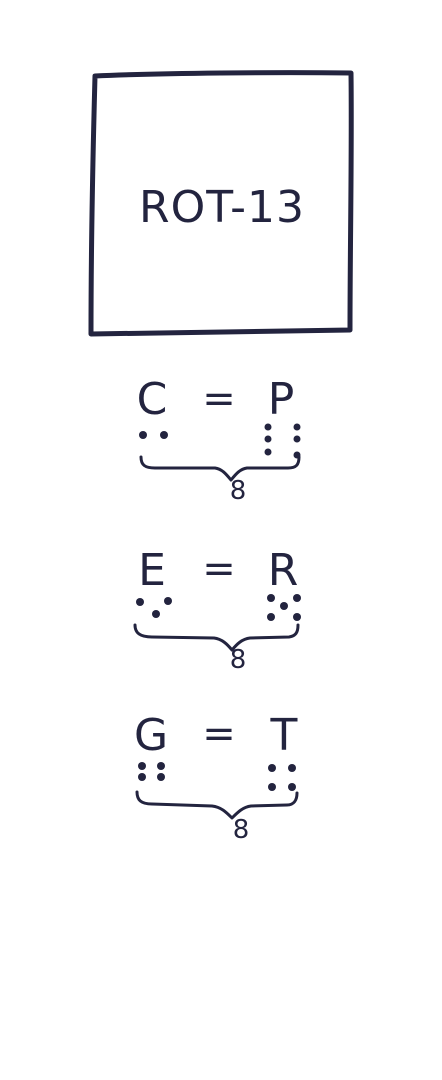 This screenshot has width=442, height=1080. I want to click on pair-e-r: E = R 8, so click(217, 610).